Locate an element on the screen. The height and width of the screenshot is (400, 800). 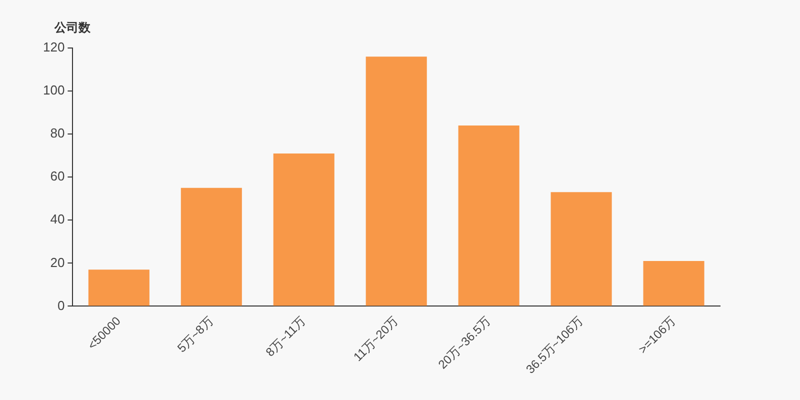
y-tick-label: 80 is located at coordinates (57, 133).